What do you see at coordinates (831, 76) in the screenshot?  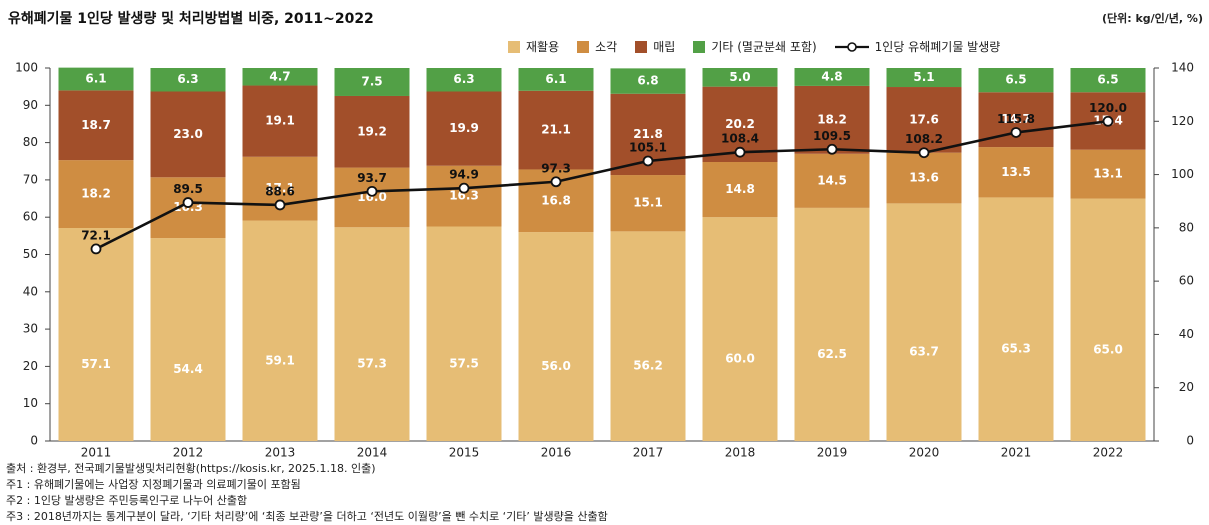 I see `bar-data-label: 4.8` at bounding box center [831, 76].